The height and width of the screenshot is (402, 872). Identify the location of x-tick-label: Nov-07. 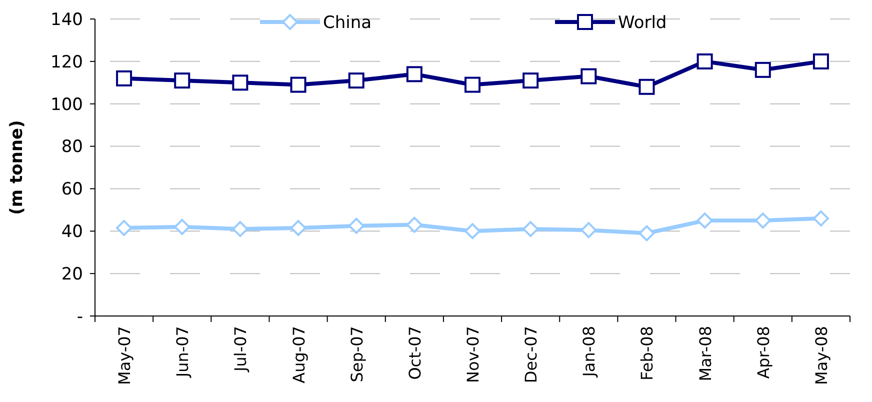
(473, 354).